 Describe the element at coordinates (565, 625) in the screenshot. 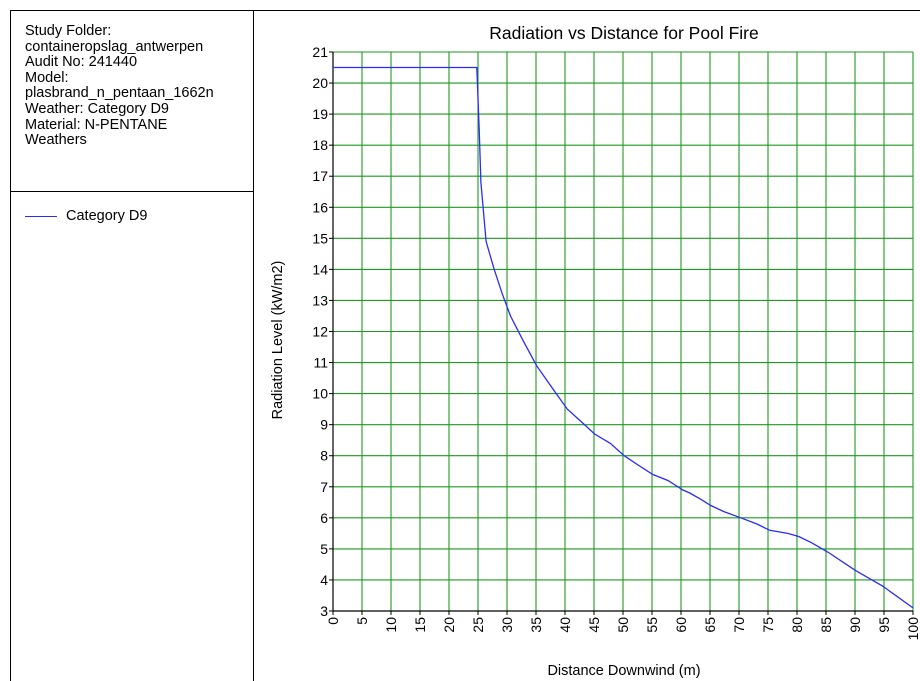

I see `x-tick-label-40: 40` at that location.